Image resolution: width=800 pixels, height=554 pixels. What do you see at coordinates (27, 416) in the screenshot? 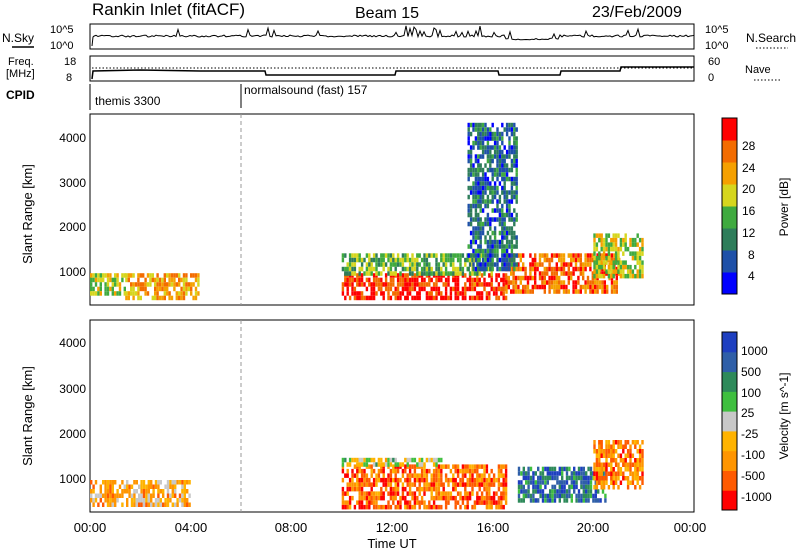
I see `velocity-y-label: Slant Range [km]` at bounding box center [27, 416].